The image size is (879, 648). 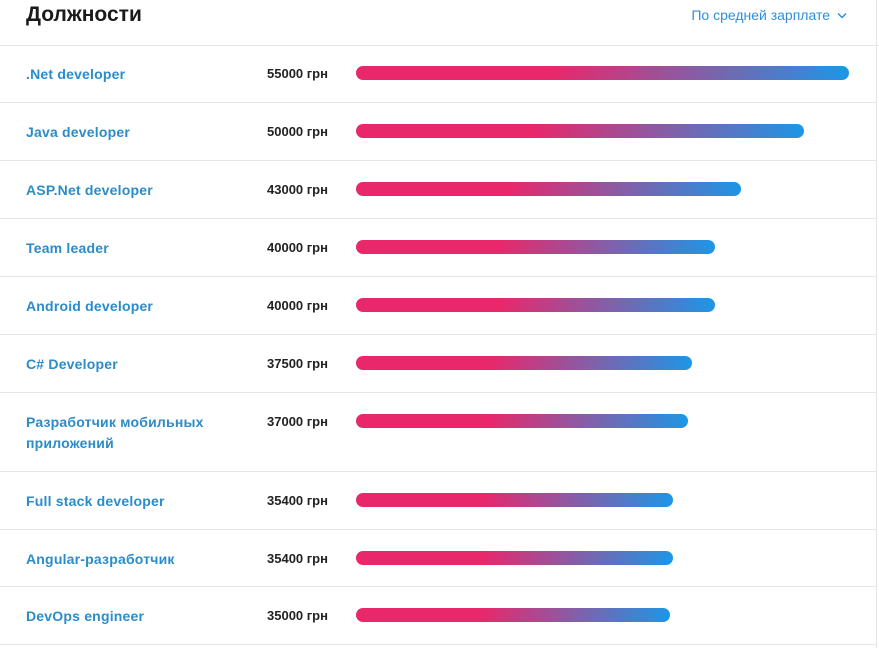 I want to click on chart-row: Angular-разработчик 35400 грн, so click(x=438, y=558).